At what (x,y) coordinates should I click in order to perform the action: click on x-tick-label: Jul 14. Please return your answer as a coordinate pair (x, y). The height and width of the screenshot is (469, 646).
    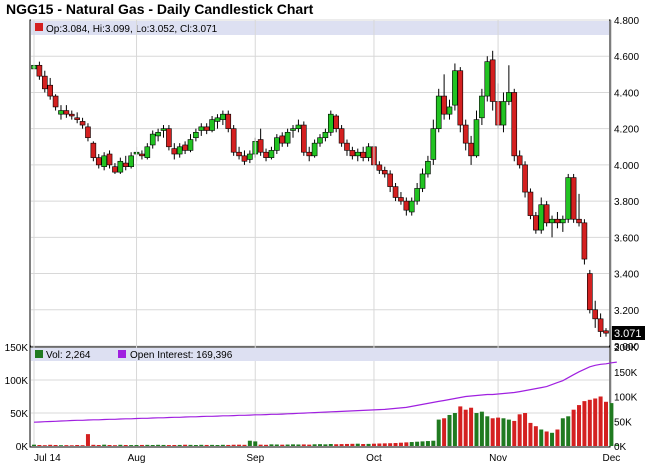
    Looking at the image, I should click on (47, 458).